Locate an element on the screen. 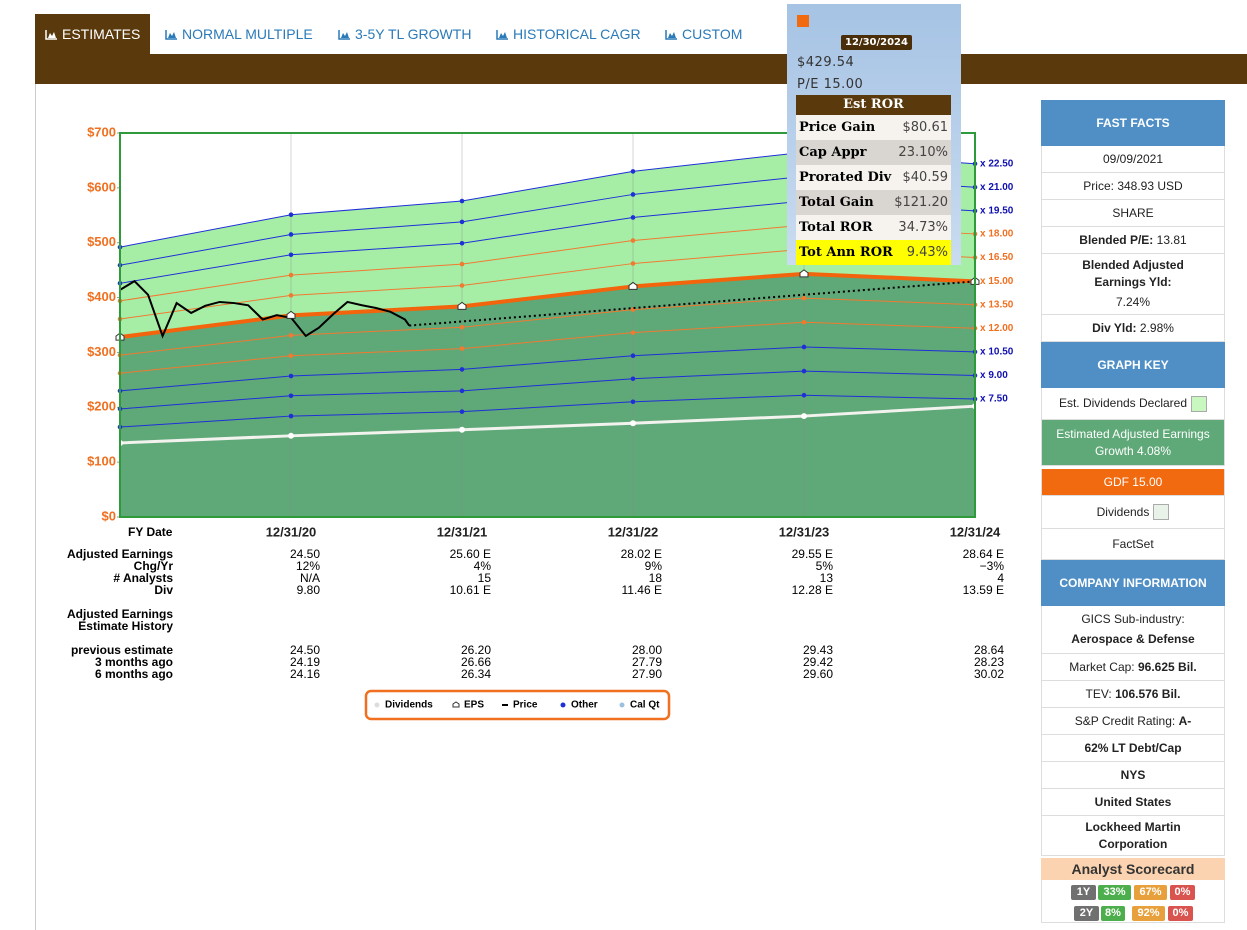 The image size is (1247, 930). fact-pe: Blended P/E: 13.81 is located at coordinates (1133, 240).